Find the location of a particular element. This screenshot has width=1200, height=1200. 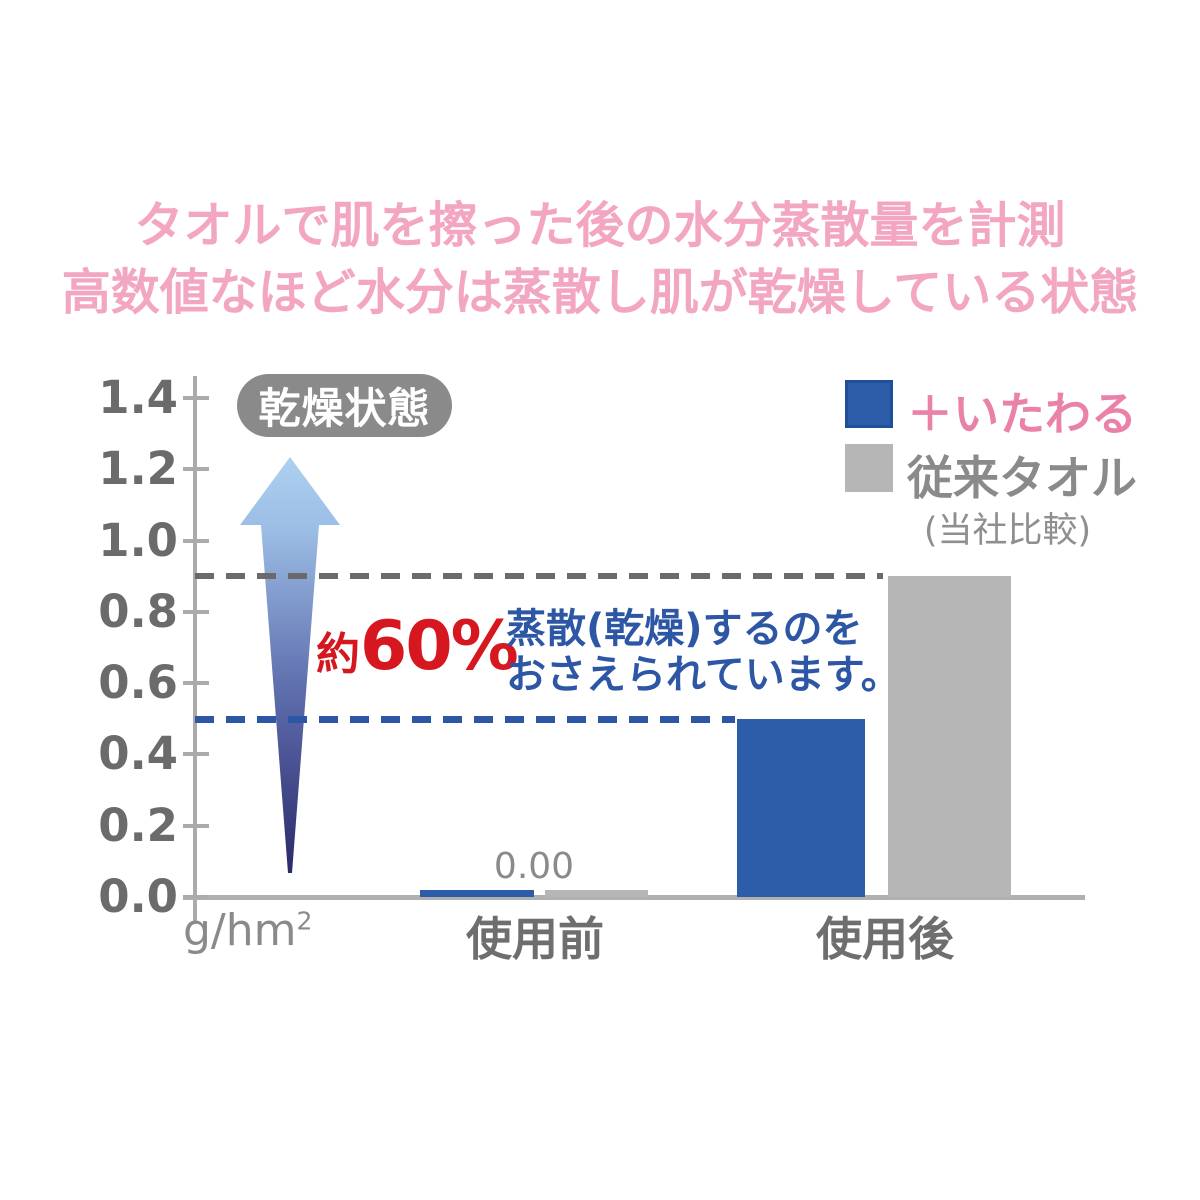

y-tick-label: 1.2 is located at coordinates (138, 469).